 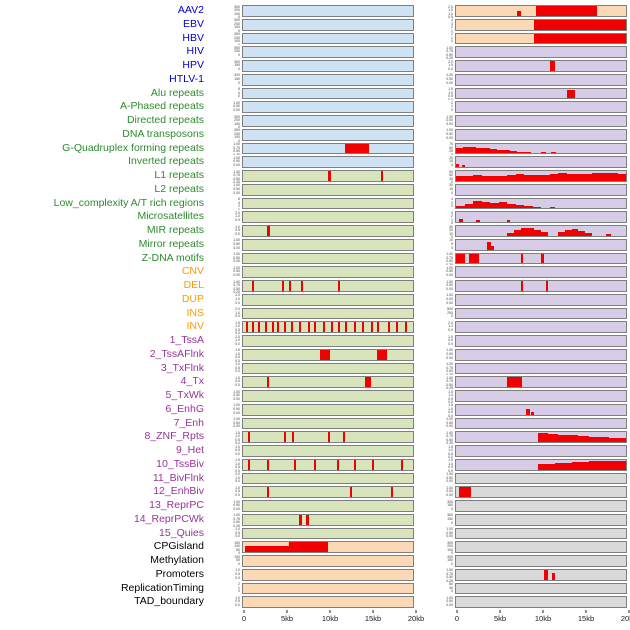 I want to click on y-tick-label: 50, so click(x=238, y=549).